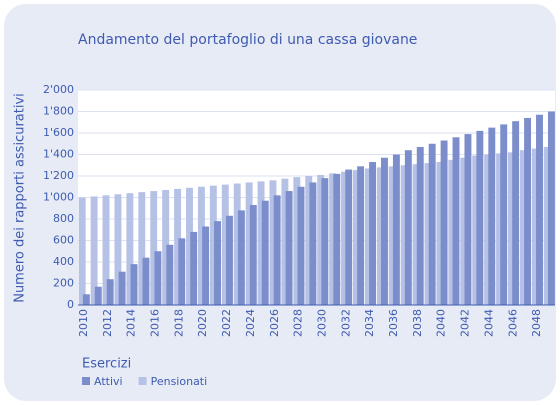 Image resolution: width=560 pixels, height=405 pixels. What do you see at coordinates (536, 323) in the screenshot?
I see `x-tick-label: 2048` at bounding box center [536, 323].